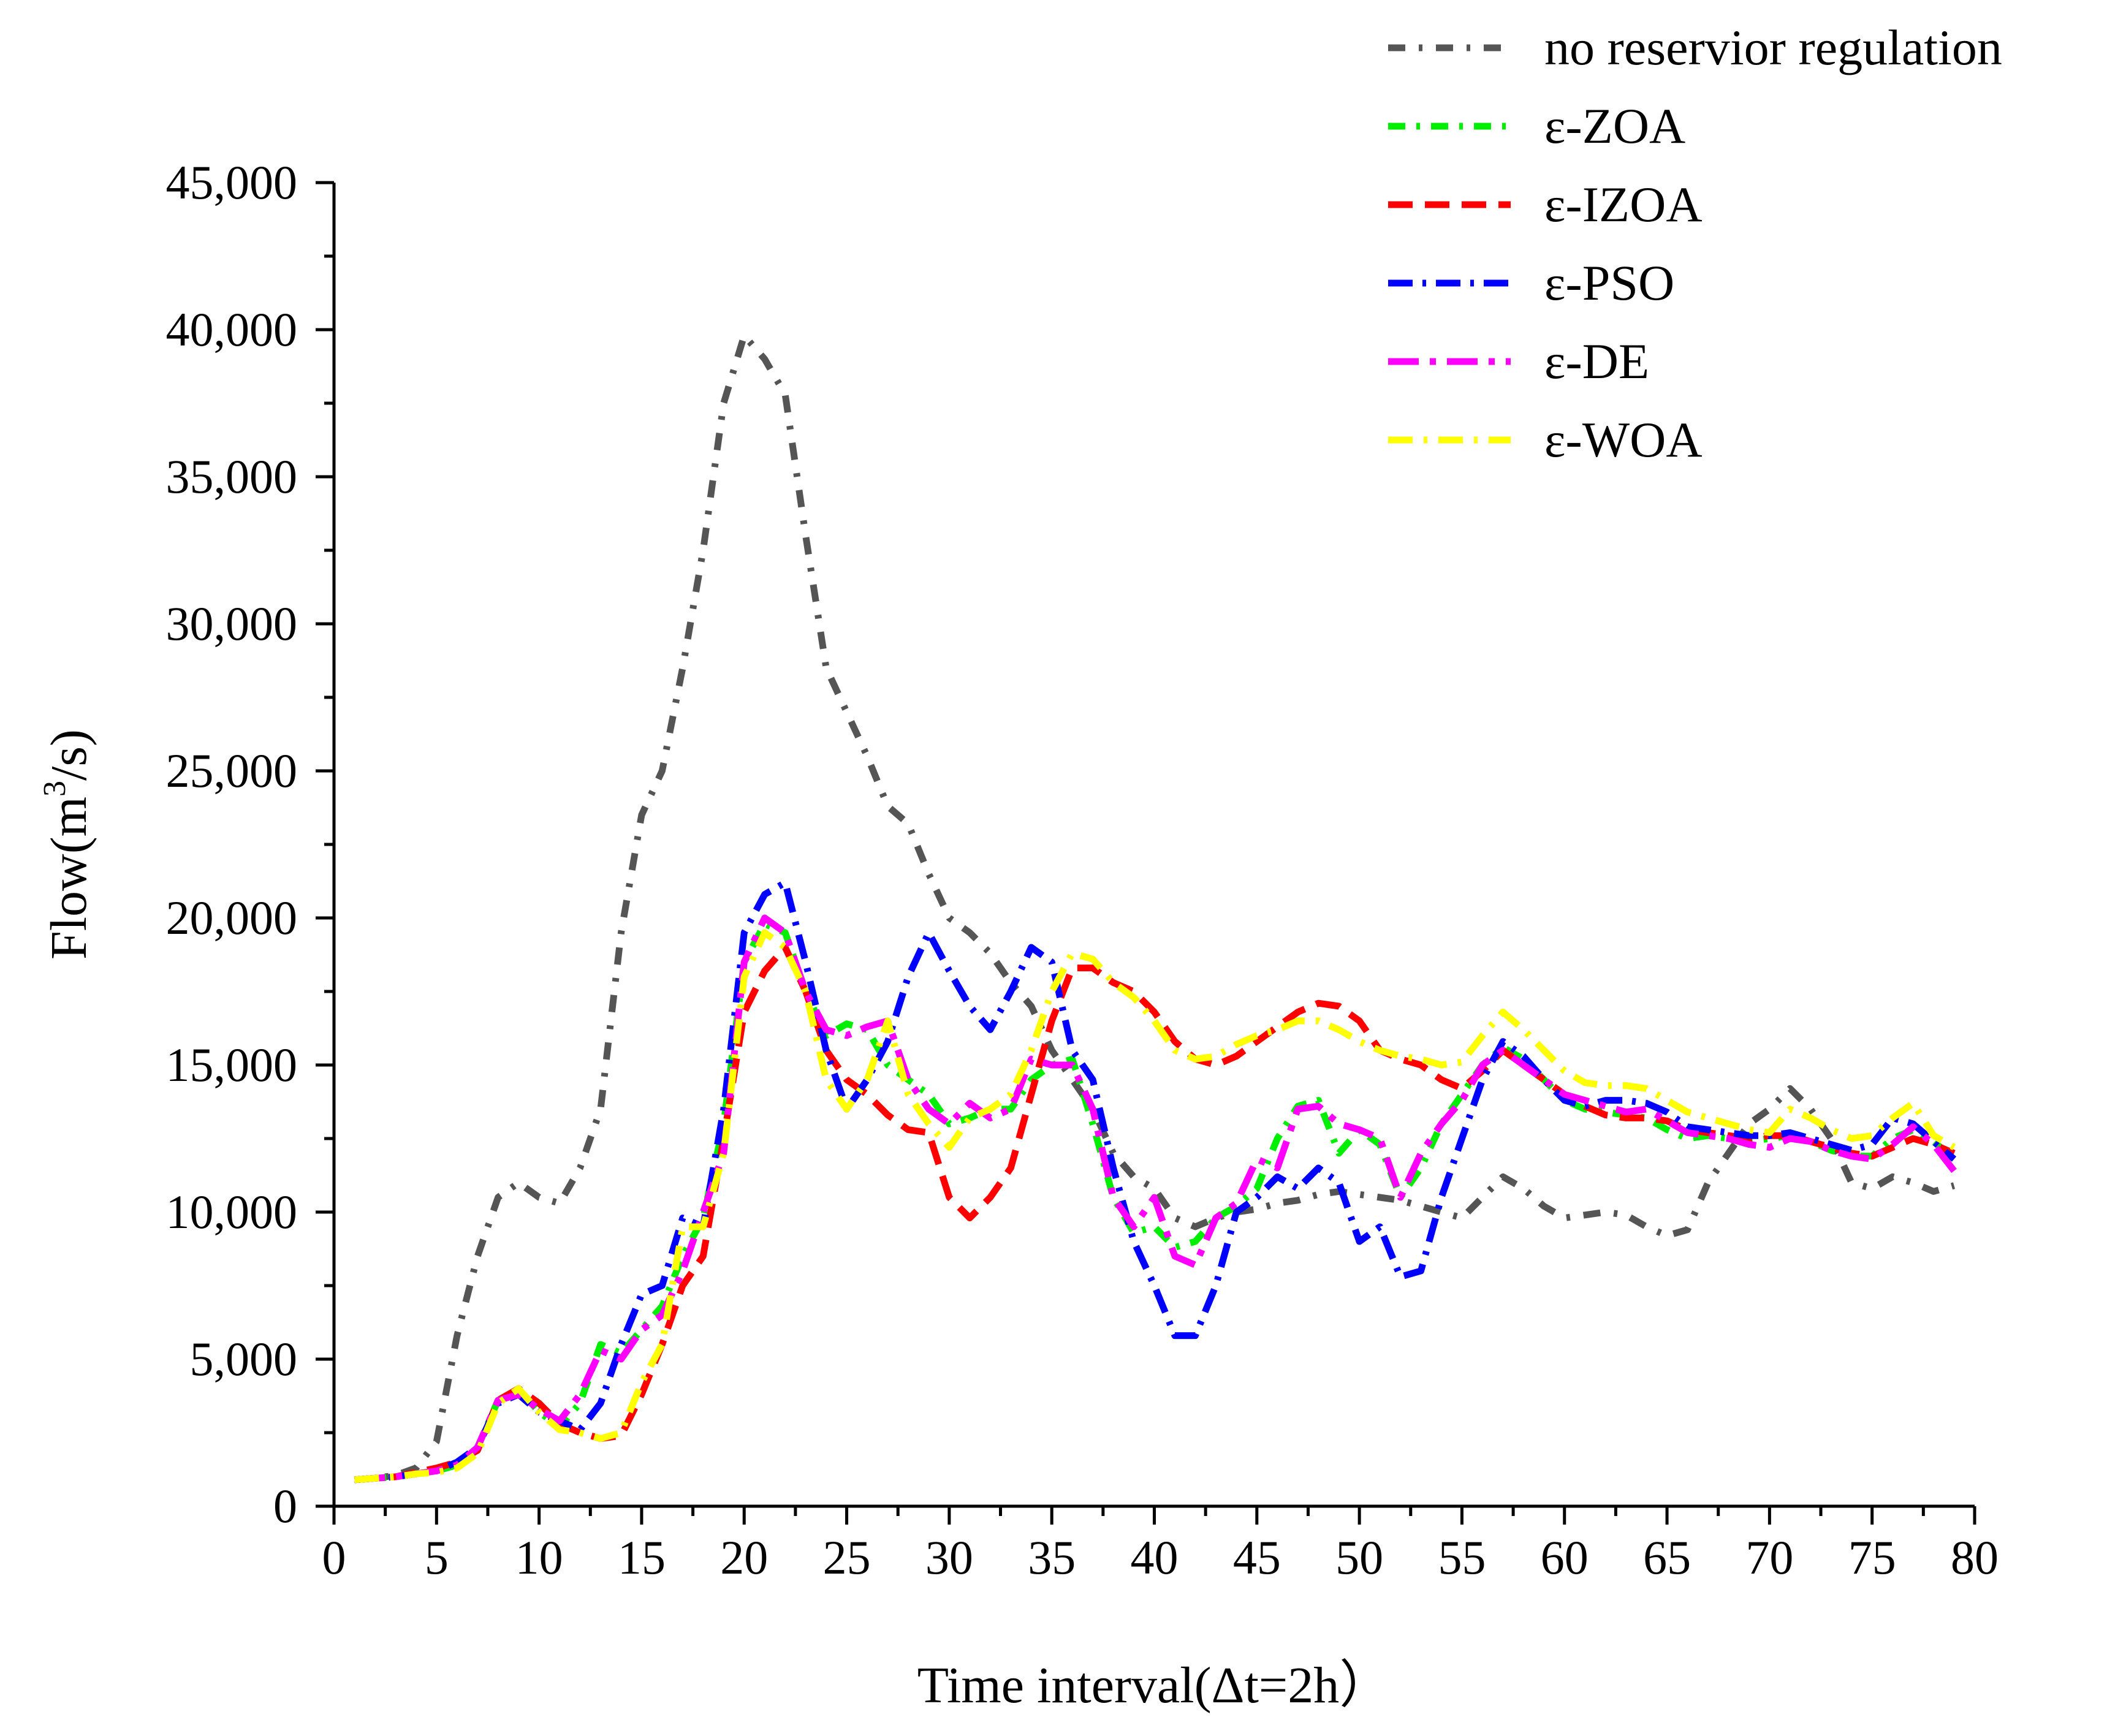 The height and width of the screenshot is (1736, 2126). Describe the element at coordinates (437, 1557) in the screenshot. I see `x-tick-label: 5` at that location.